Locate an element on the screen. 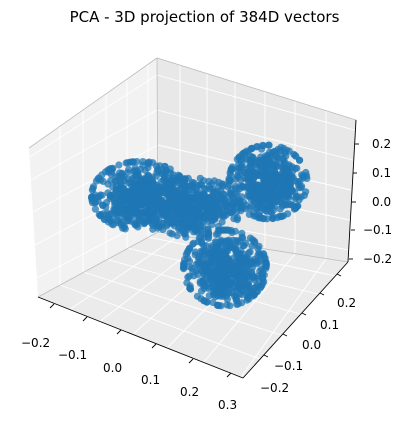 This screenshot has height=422, width=409. z-tick-label: 0.2 is located at coordinates (381, 144).